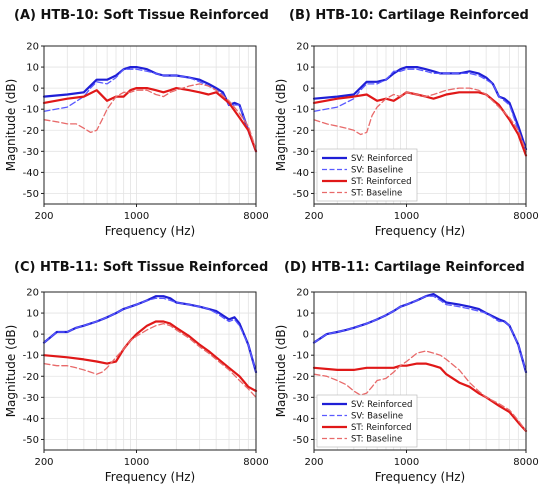  I want to click on panel-title: (B) HTB-10: Cartilage Reinforced, so click(409, 15).